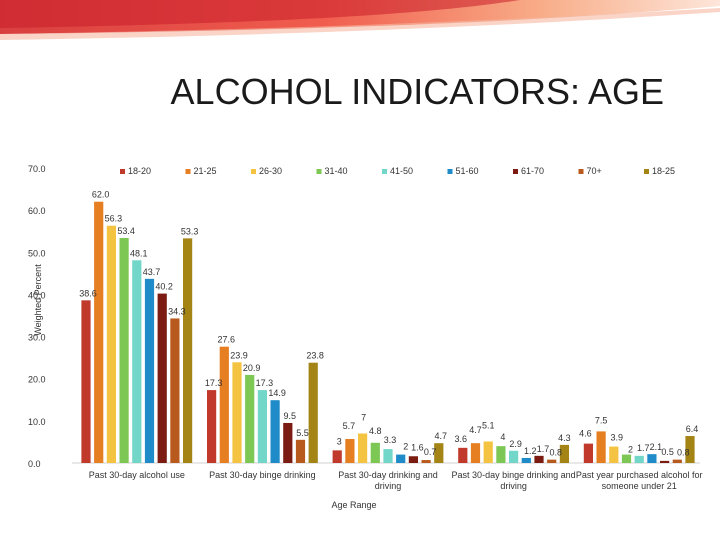 Image resolution: width=720 pixels, height=540 pixels. What do you see at coordinates (37, 380) in the screenshot?
I see `y-tick-label: 20.0` at bounding box center [37, 380].